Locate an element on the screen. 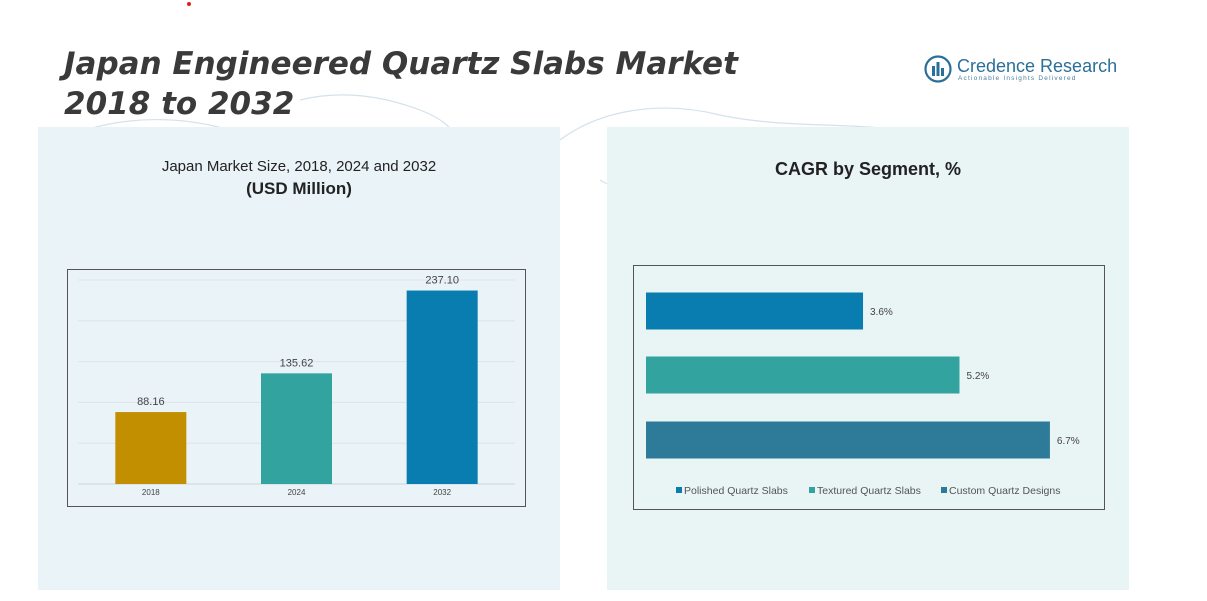  title-line-2: 2018 to 2032 is located at coordinates (179, 104).